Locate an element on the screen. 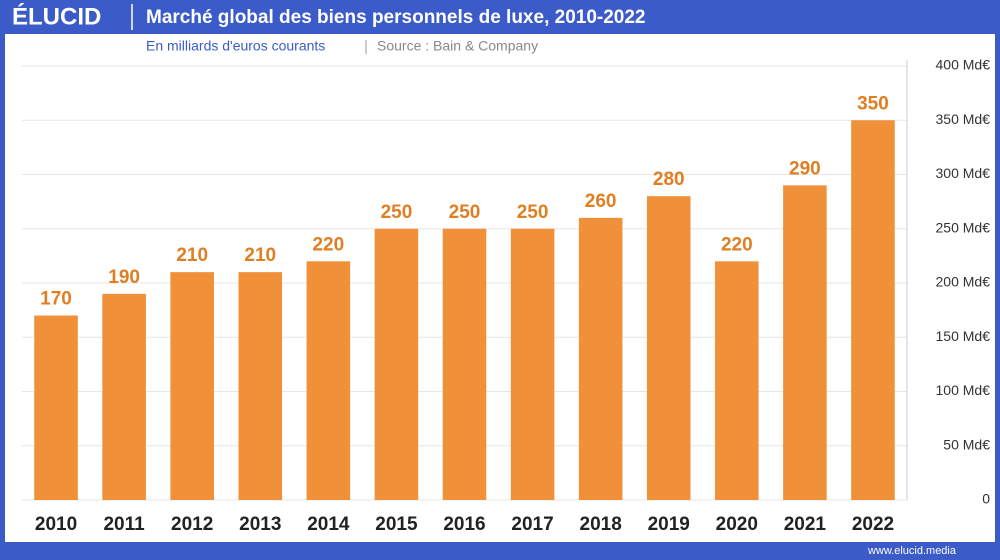  y-tick-label: 200 Md€ is located at coordinates (963, 282).